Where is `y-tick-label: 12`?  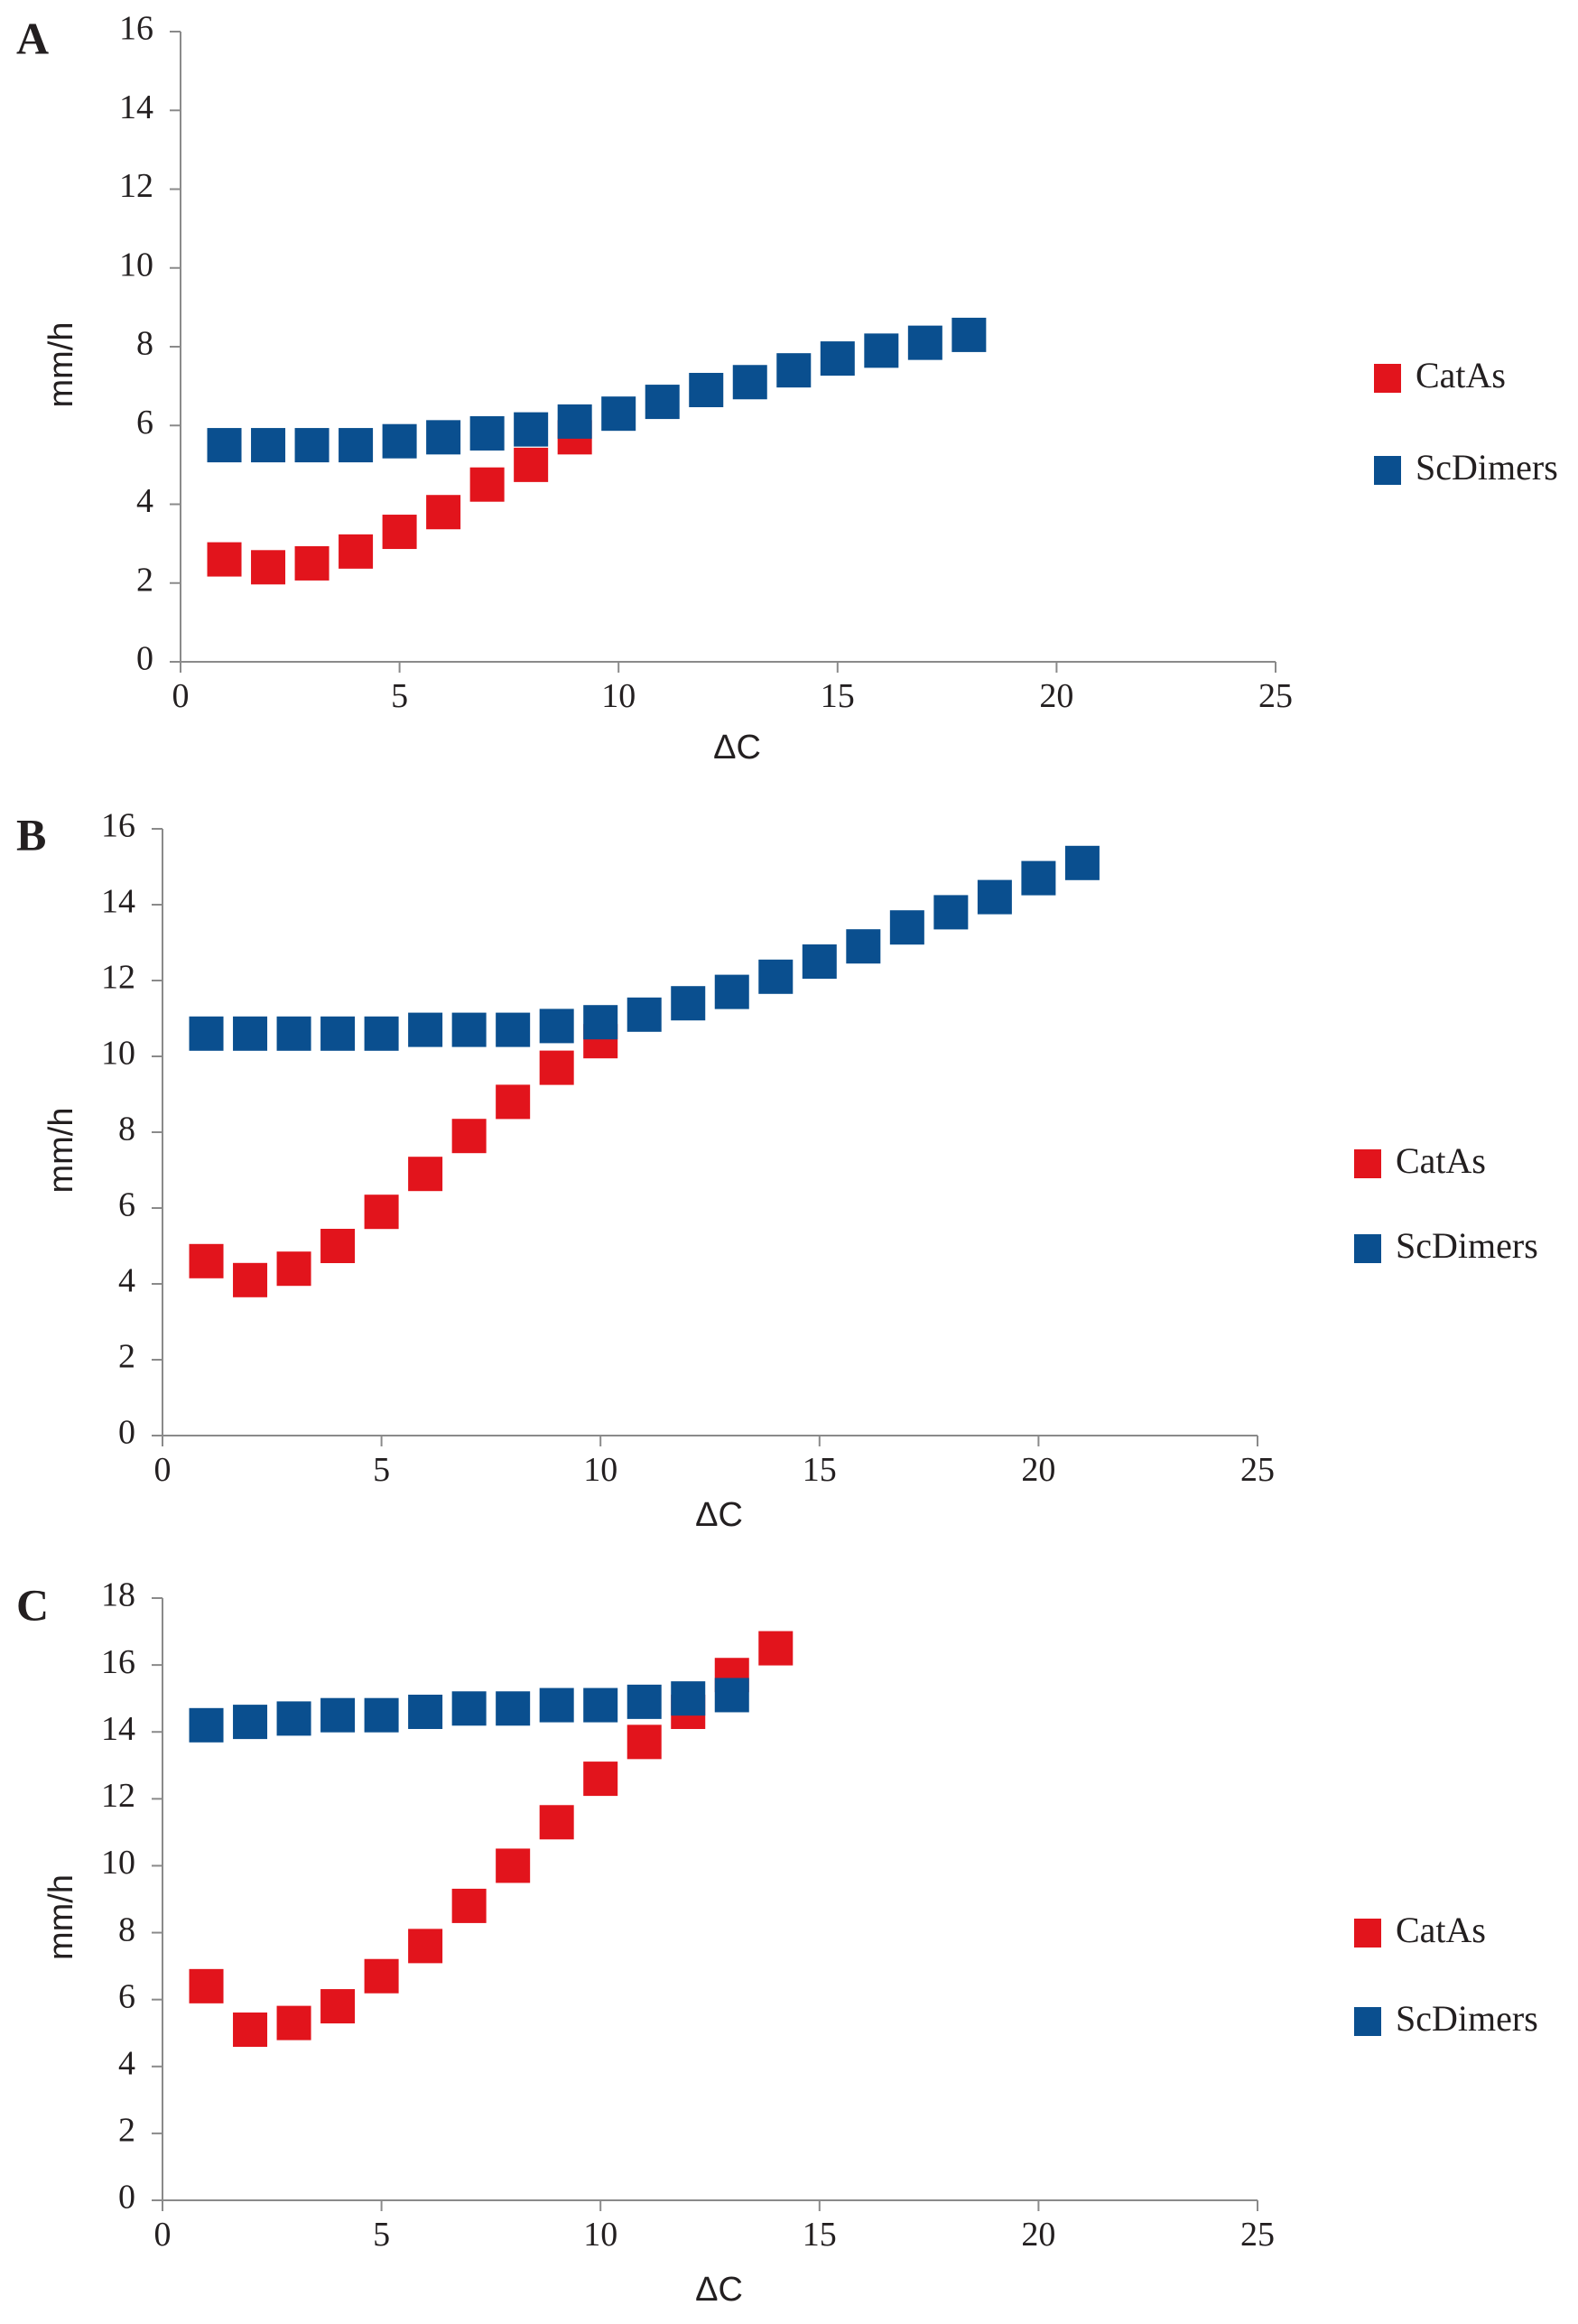
y-tick-label: 12 is located at coordinates (136, 186).